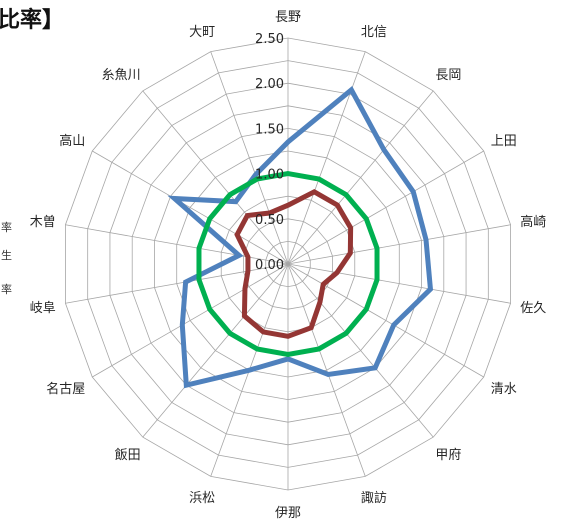 The width and height of the screenshot is (562, 523). I want to click on category-label: 名古屋, so click(65, 389).